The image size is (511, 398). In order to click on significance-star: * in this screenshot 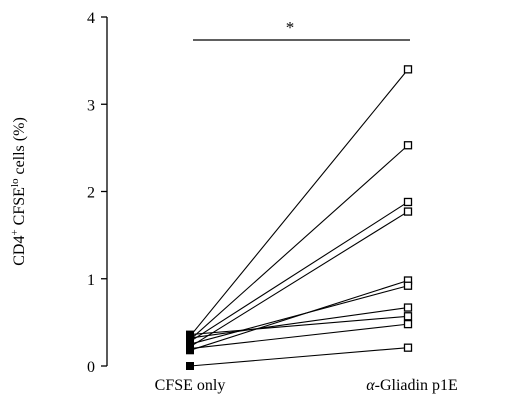, I will do `click(290, 27)`.